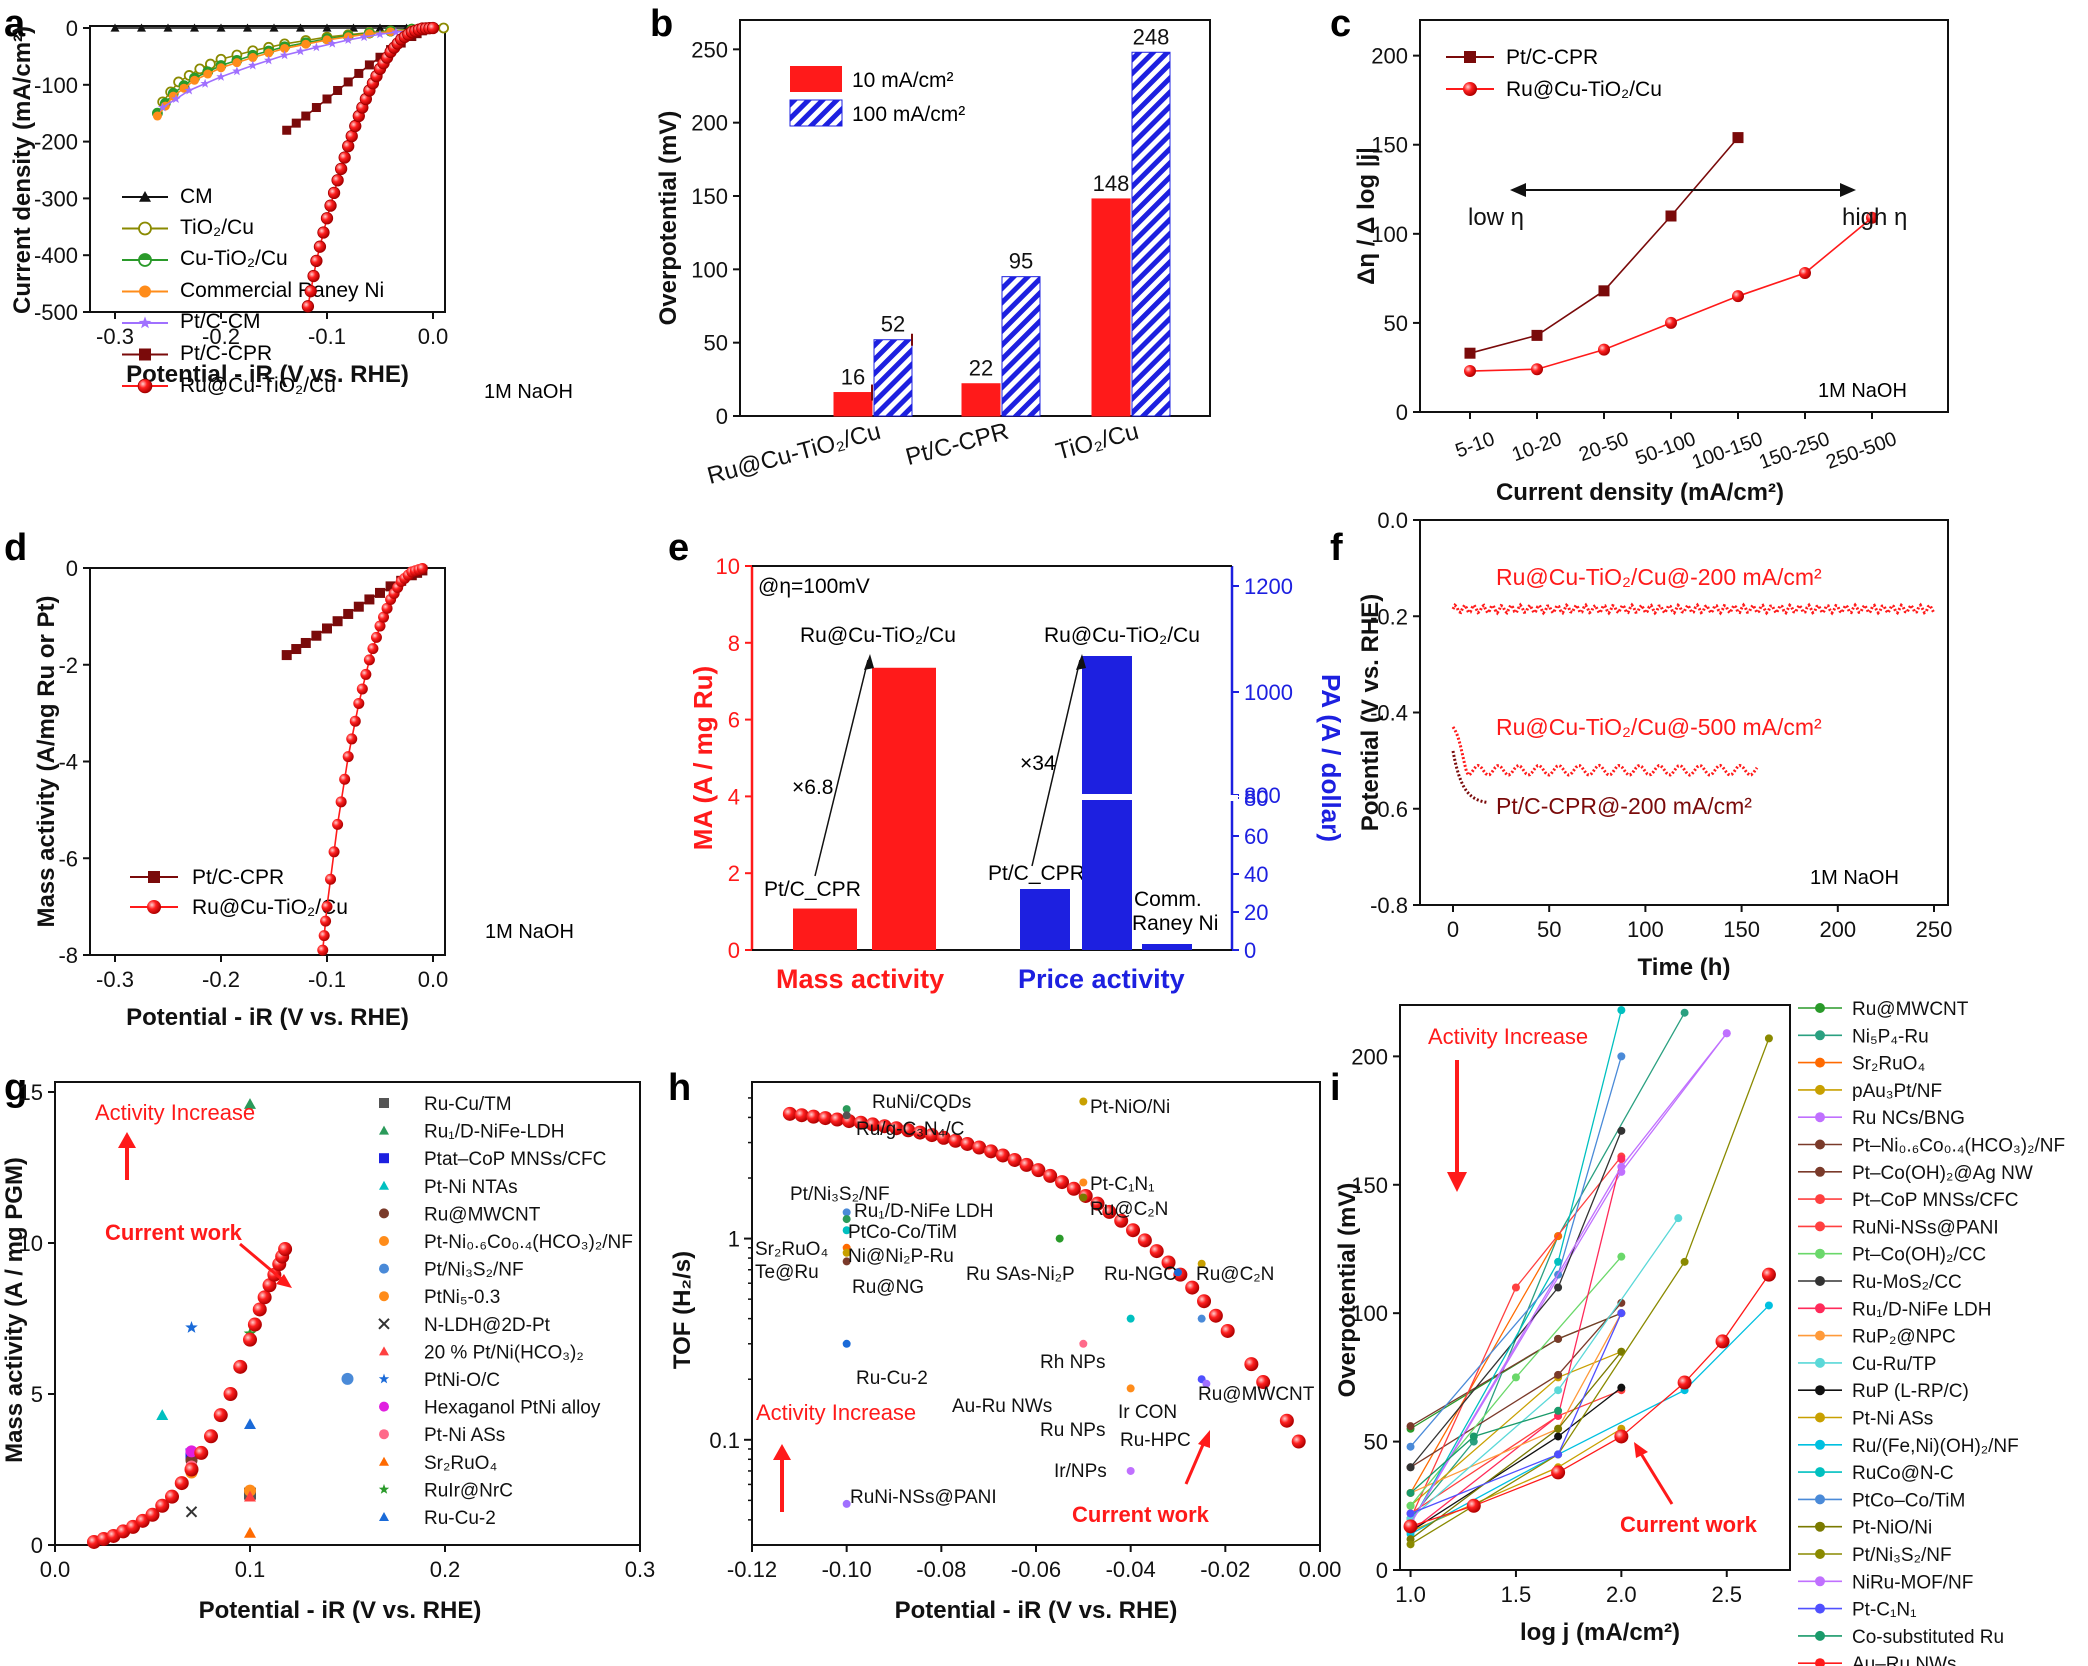 Image resolution: width=2088 pixels, height=1666 pixels. I want to click on a-ytick-label: -300, so click(56, 198).